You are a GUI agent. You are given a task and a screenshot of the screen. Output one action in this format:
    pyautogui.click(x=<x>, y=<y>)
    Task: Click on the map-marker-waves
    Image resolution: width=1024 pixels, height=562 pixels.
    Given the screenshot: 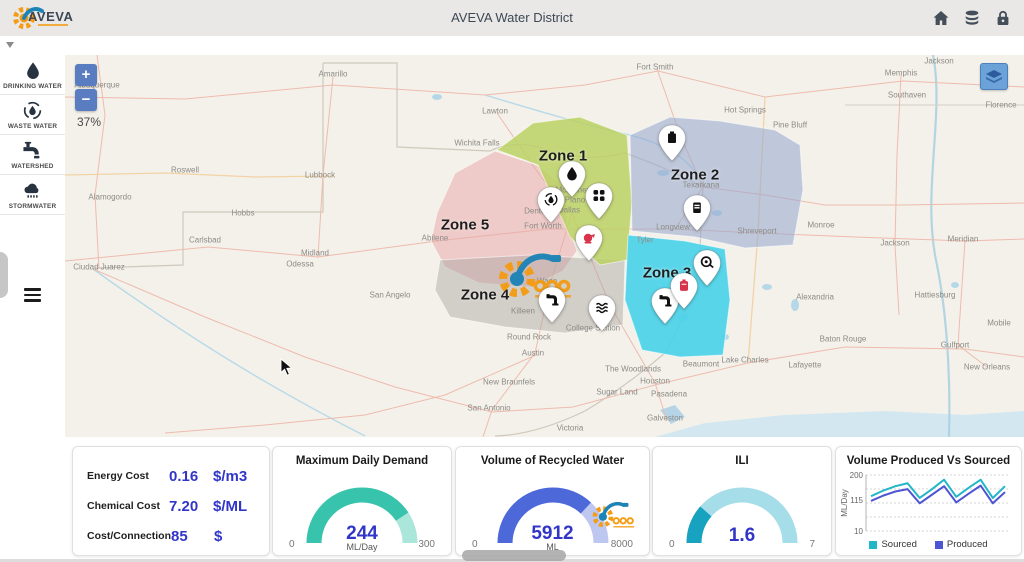 What is the action you would take?
    pyautogui.click(x=602, y=313)
    